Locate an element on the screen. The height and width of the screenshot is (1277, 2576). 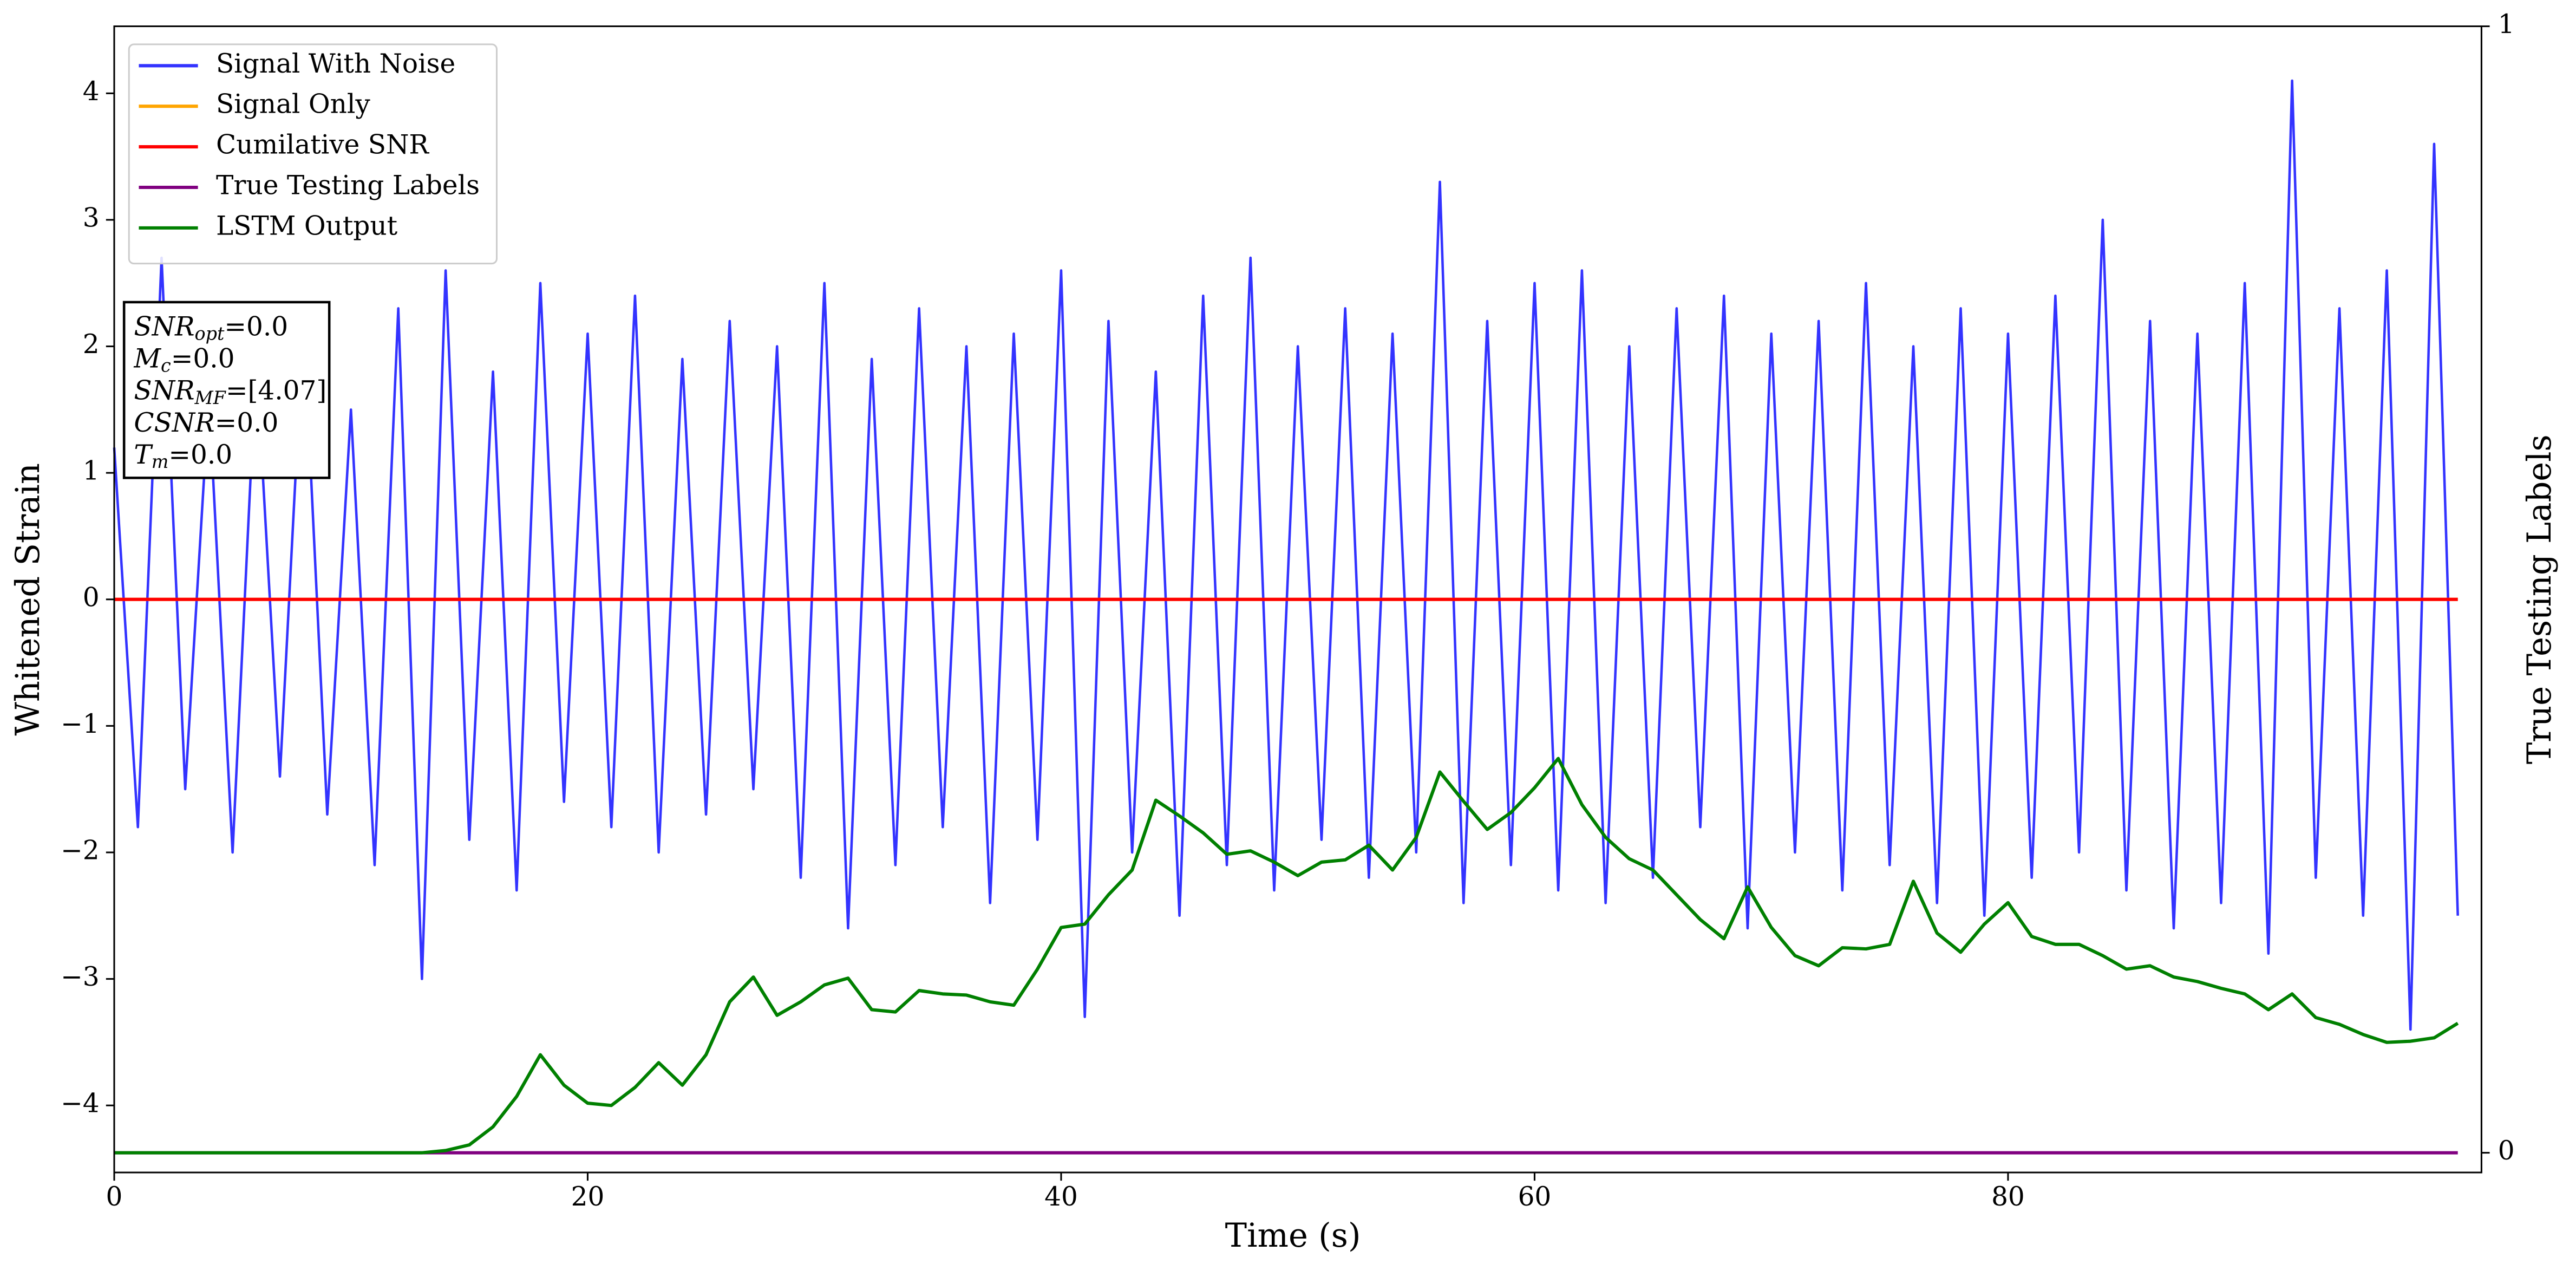
y-tick-label: 1 is located at coordinates (92, 471).